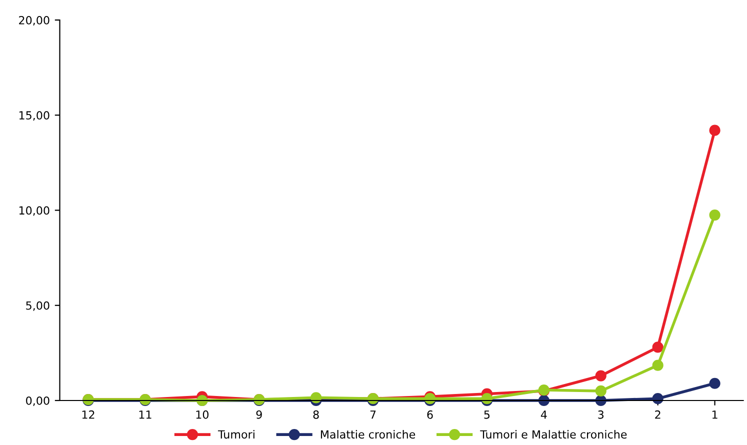  I want to click on x-tick-label: 1, so click(715, 414).